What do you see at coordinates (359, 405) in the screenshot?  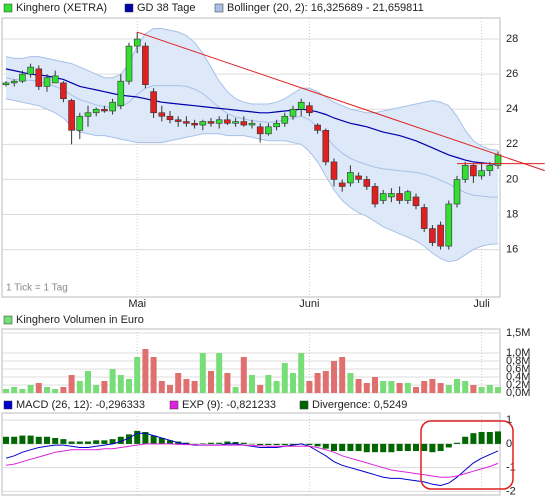 I see `legend-label: Divergence: 0,5249` at bounding box center [359, 405].